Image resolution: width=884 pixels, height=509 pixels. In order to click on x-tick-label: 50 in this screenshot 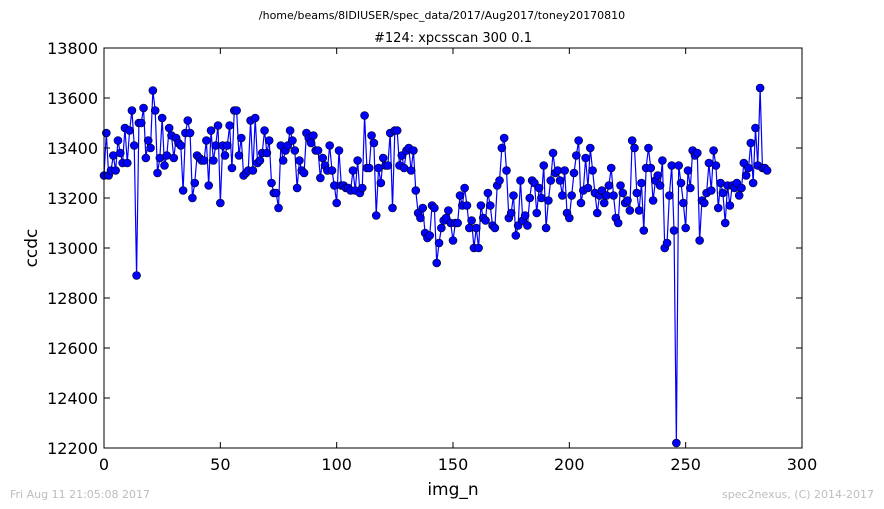, I will do `click(220, 464)`.